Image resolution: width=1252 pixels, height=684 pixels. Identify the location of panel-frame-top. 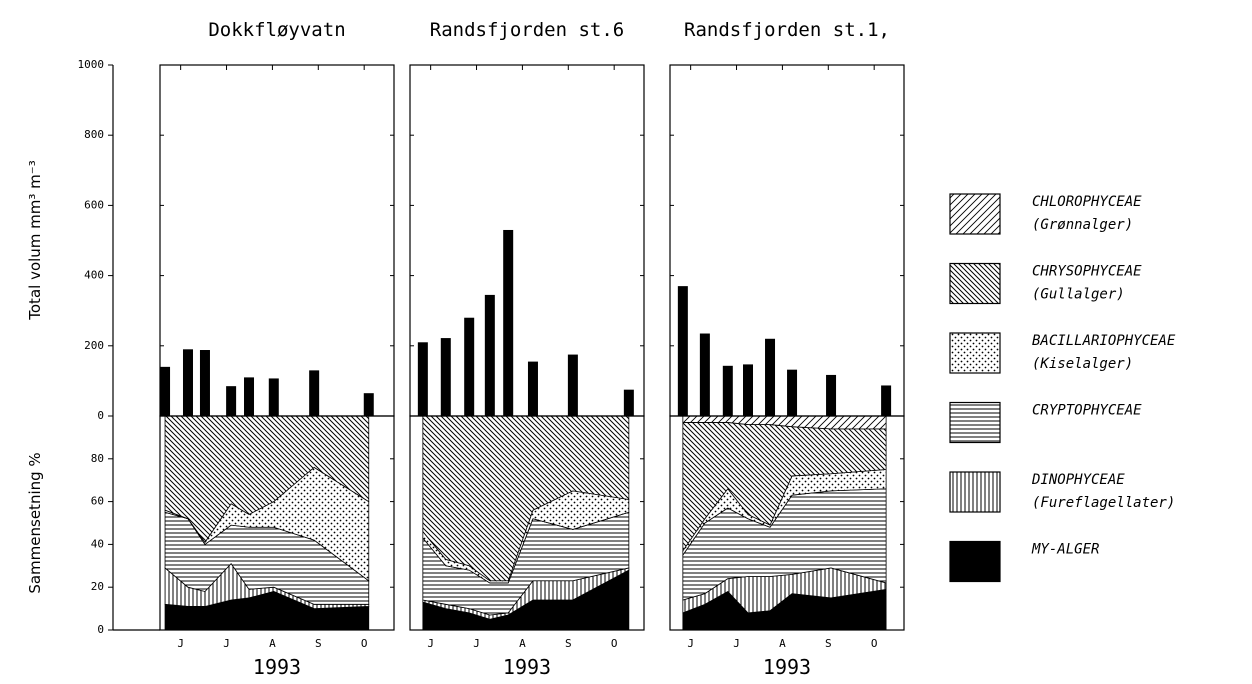
(277, 240).